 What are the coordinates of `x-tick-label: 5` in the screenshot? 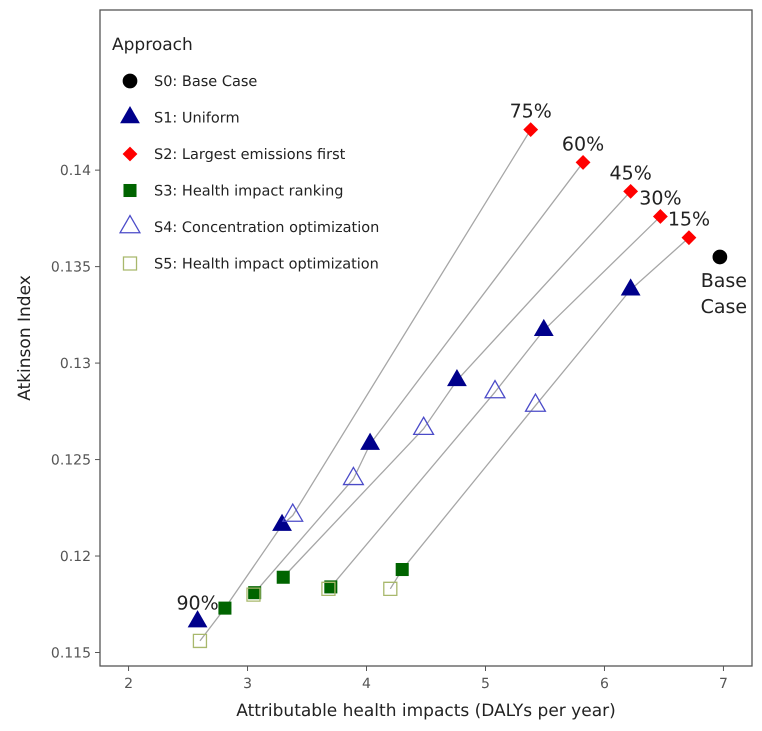 It's located at (485, 684).